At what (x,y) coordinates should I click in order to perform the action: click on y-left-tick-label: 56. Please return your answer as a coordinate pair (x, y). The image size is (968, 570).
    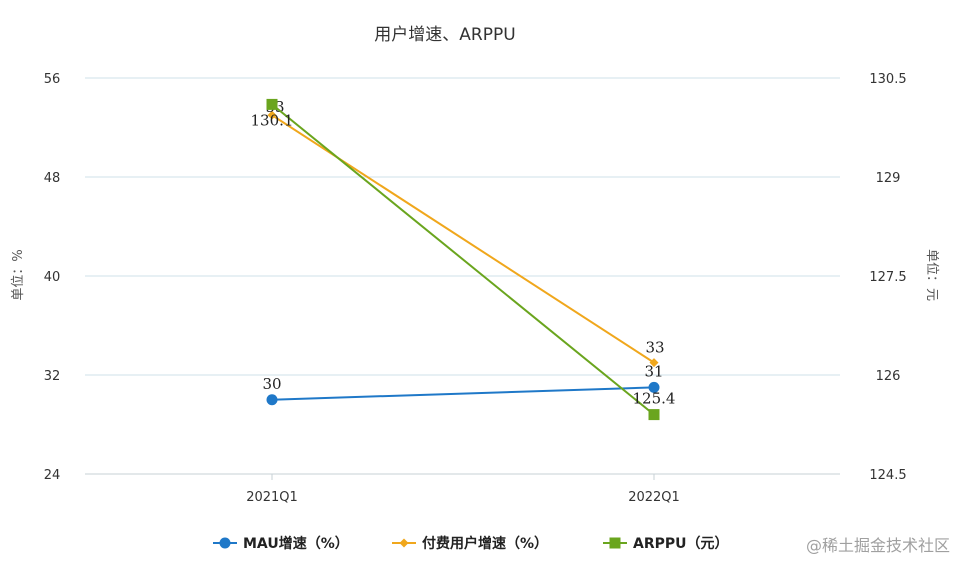
    Looking at the image, I should click on (52, 79).